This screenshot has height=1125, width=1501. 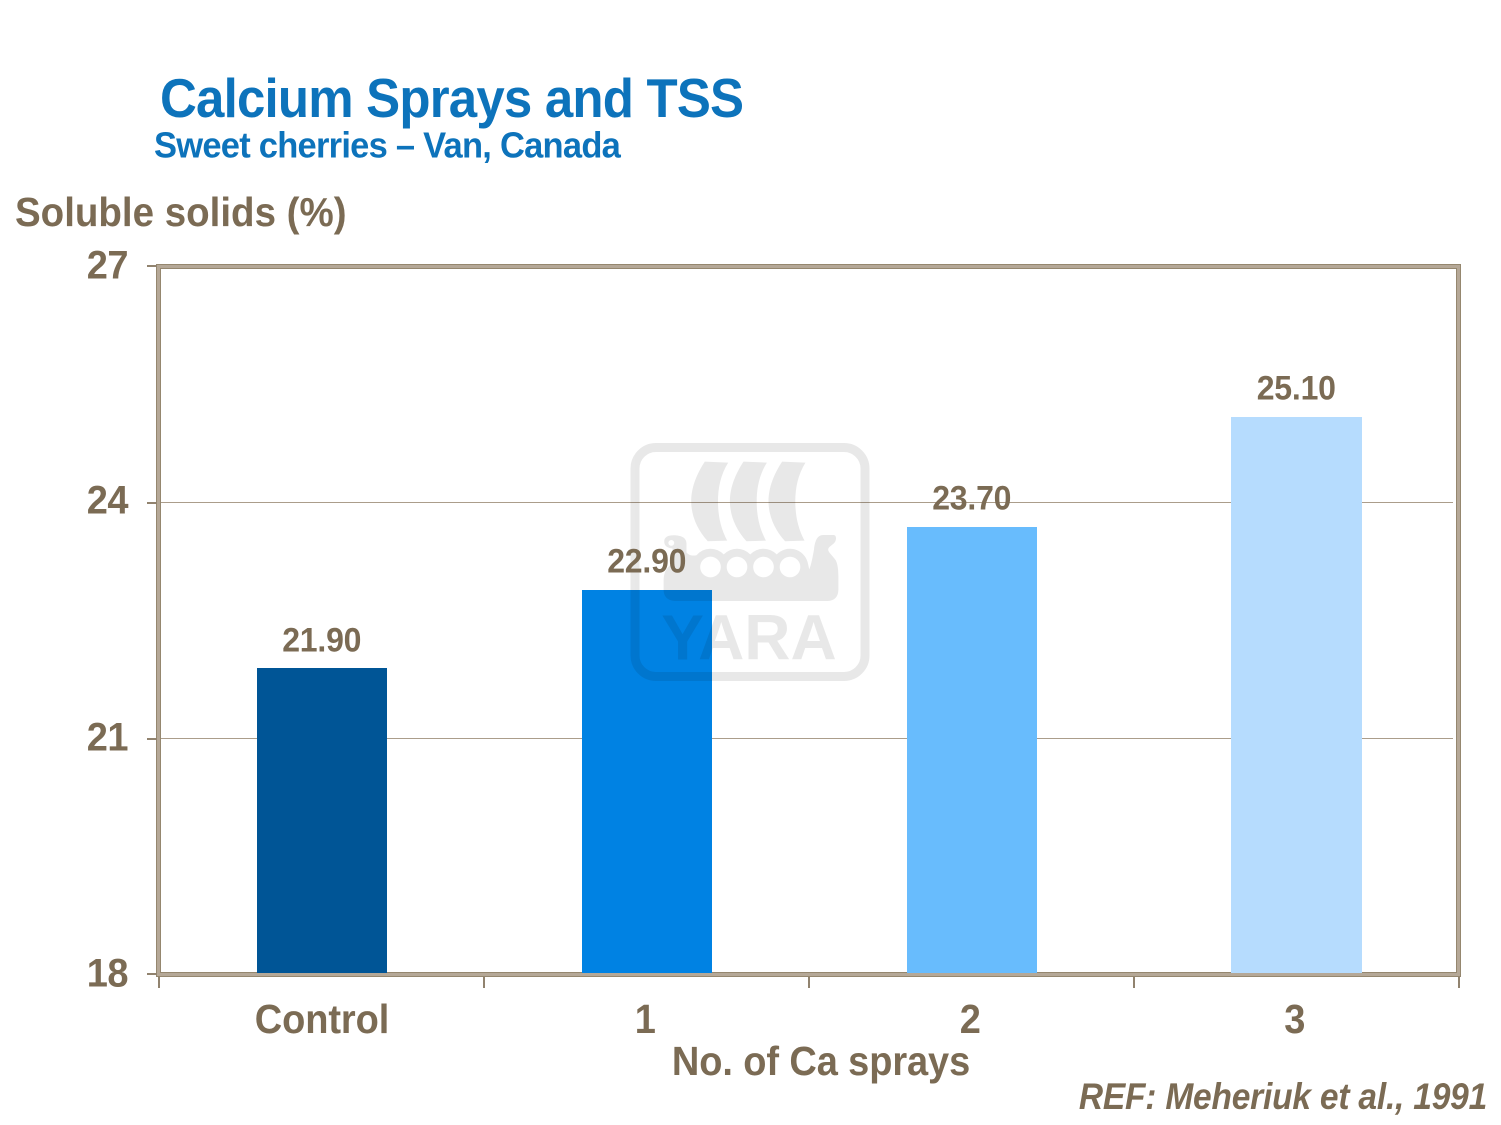 What do you see at coordinates (748, 638) in the screenshot?
I see `svg-text: YARA` at bounding box center [748, 638].